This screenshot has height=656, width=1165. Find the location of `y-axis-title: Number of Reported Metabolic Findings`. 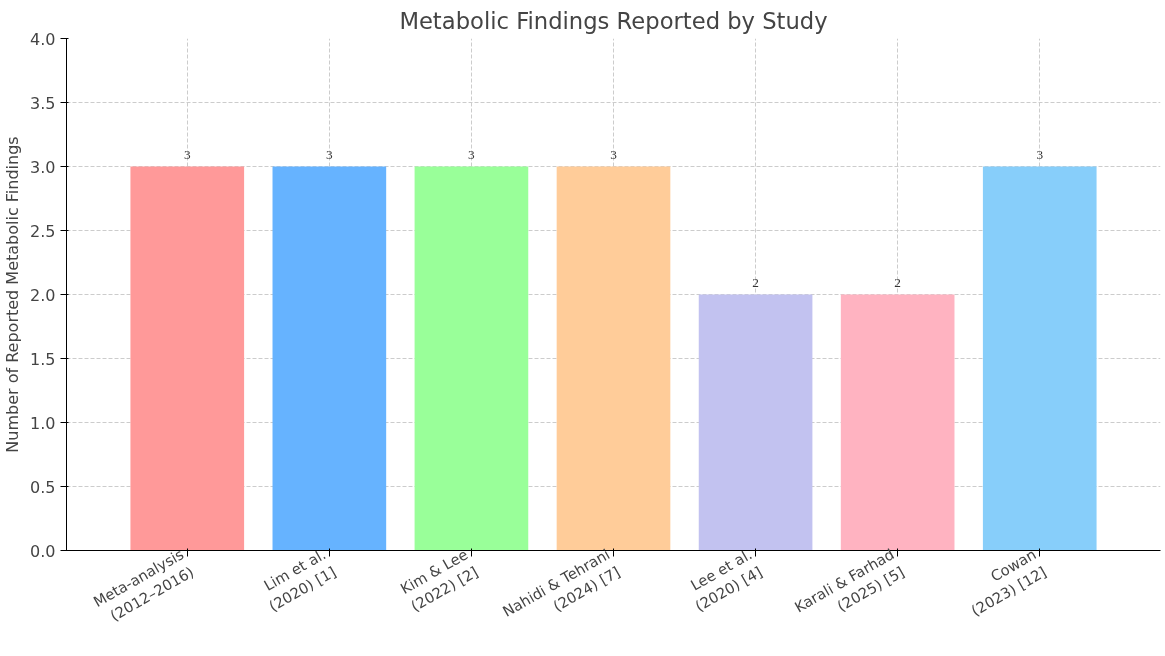

y-axis-title: Number of Reported Metabolic Findings is located at coordinates (13, 294).